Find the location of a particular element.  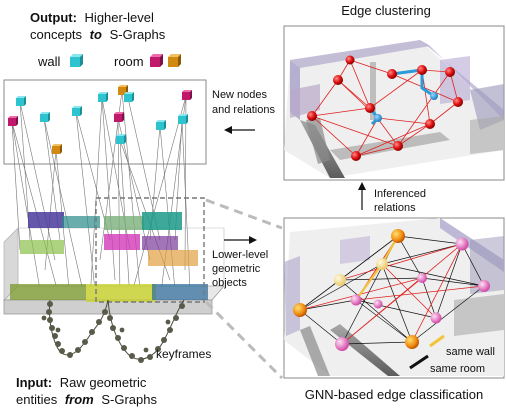

svg-text:entities from S-Gr: entities from S-Graphs is located at coordinates (86, 399).